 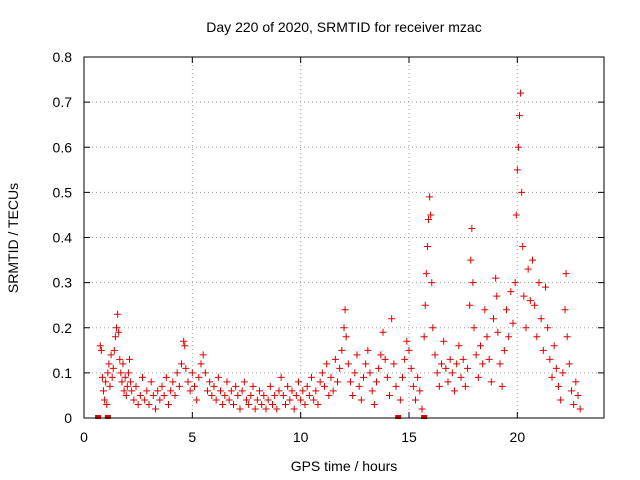 What do you see at coordinates (63, 147) in the screenshot?
I see `y-tick-label: 0.6` at bounding box center [63, 147].